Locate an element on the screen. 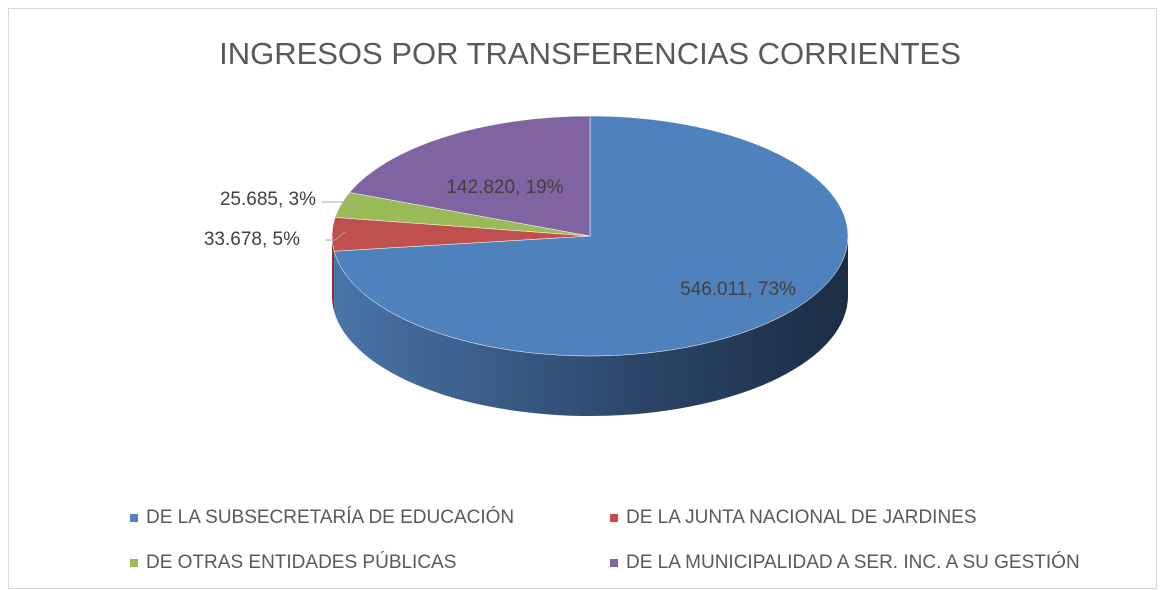 The height and width of the screenshot is (590, 1165). slice is located at coordinates (470, 176).